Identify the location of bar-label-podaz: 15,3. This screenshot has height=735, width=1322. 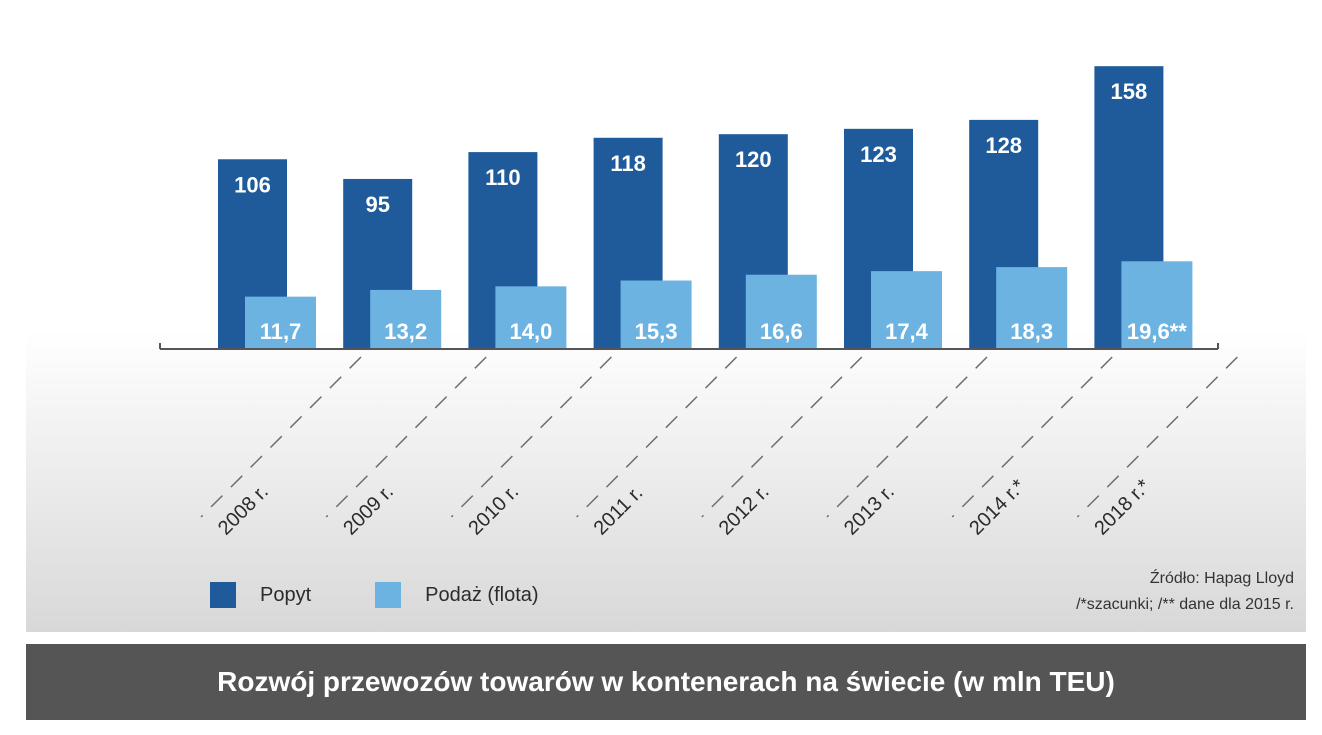
(656, 331).